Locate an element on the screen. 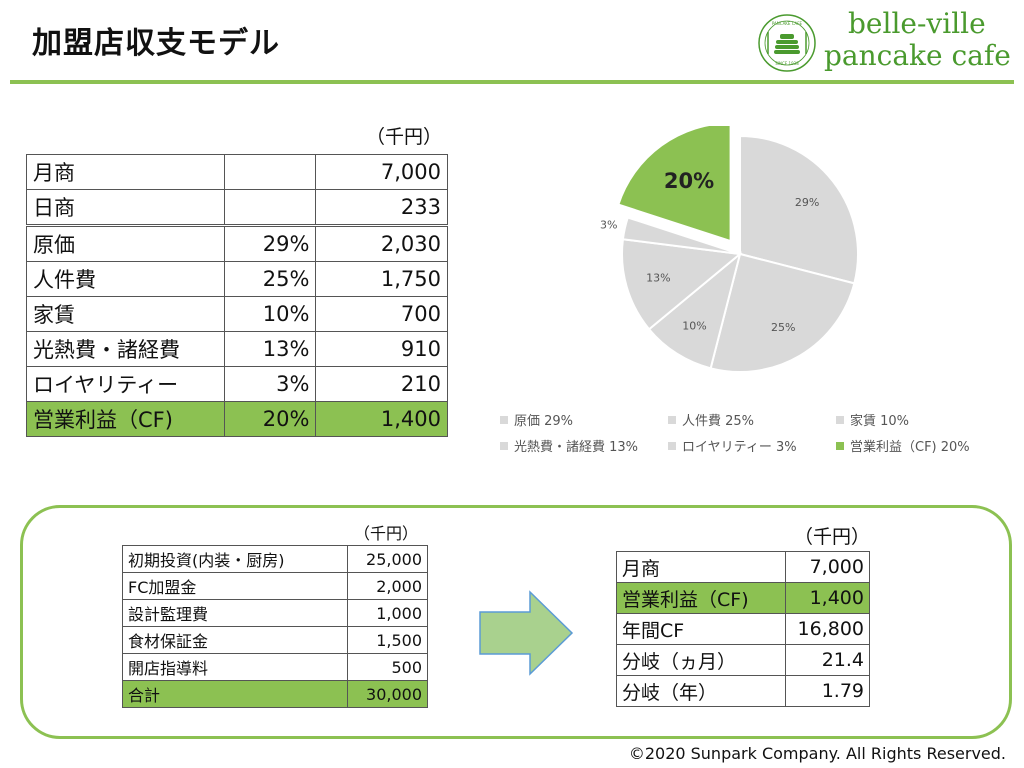 This screenshot has height=768, width=1024. row-label: 設計監理費 is located at coordinates (235, 613).